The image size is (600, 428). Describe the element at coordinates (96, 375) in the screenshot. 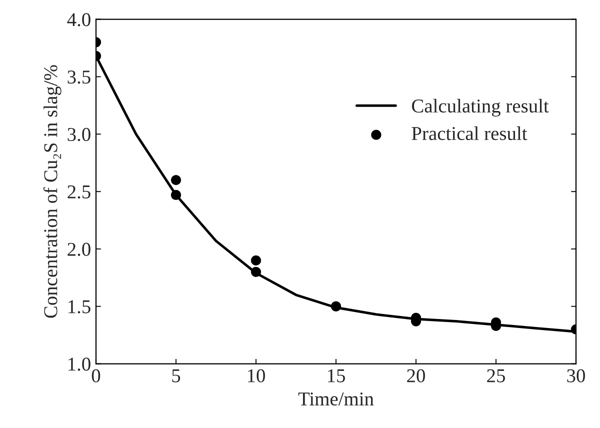

I see `x-tick-label: 0` at that location.